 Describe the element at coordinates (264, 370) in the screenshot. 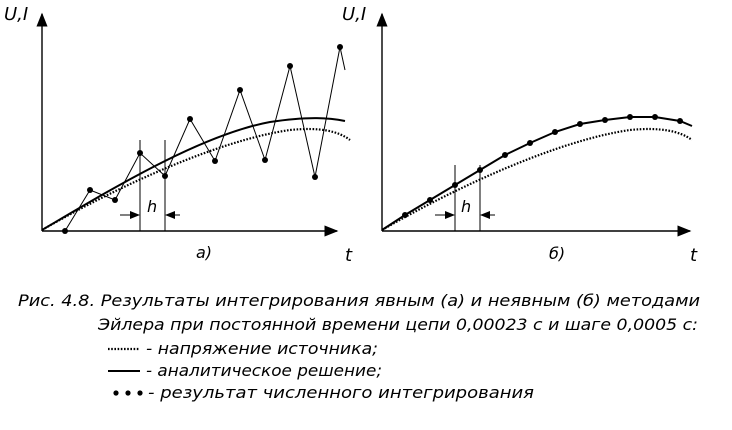

I see `legend-label: - аналитическое решение;` at that location.